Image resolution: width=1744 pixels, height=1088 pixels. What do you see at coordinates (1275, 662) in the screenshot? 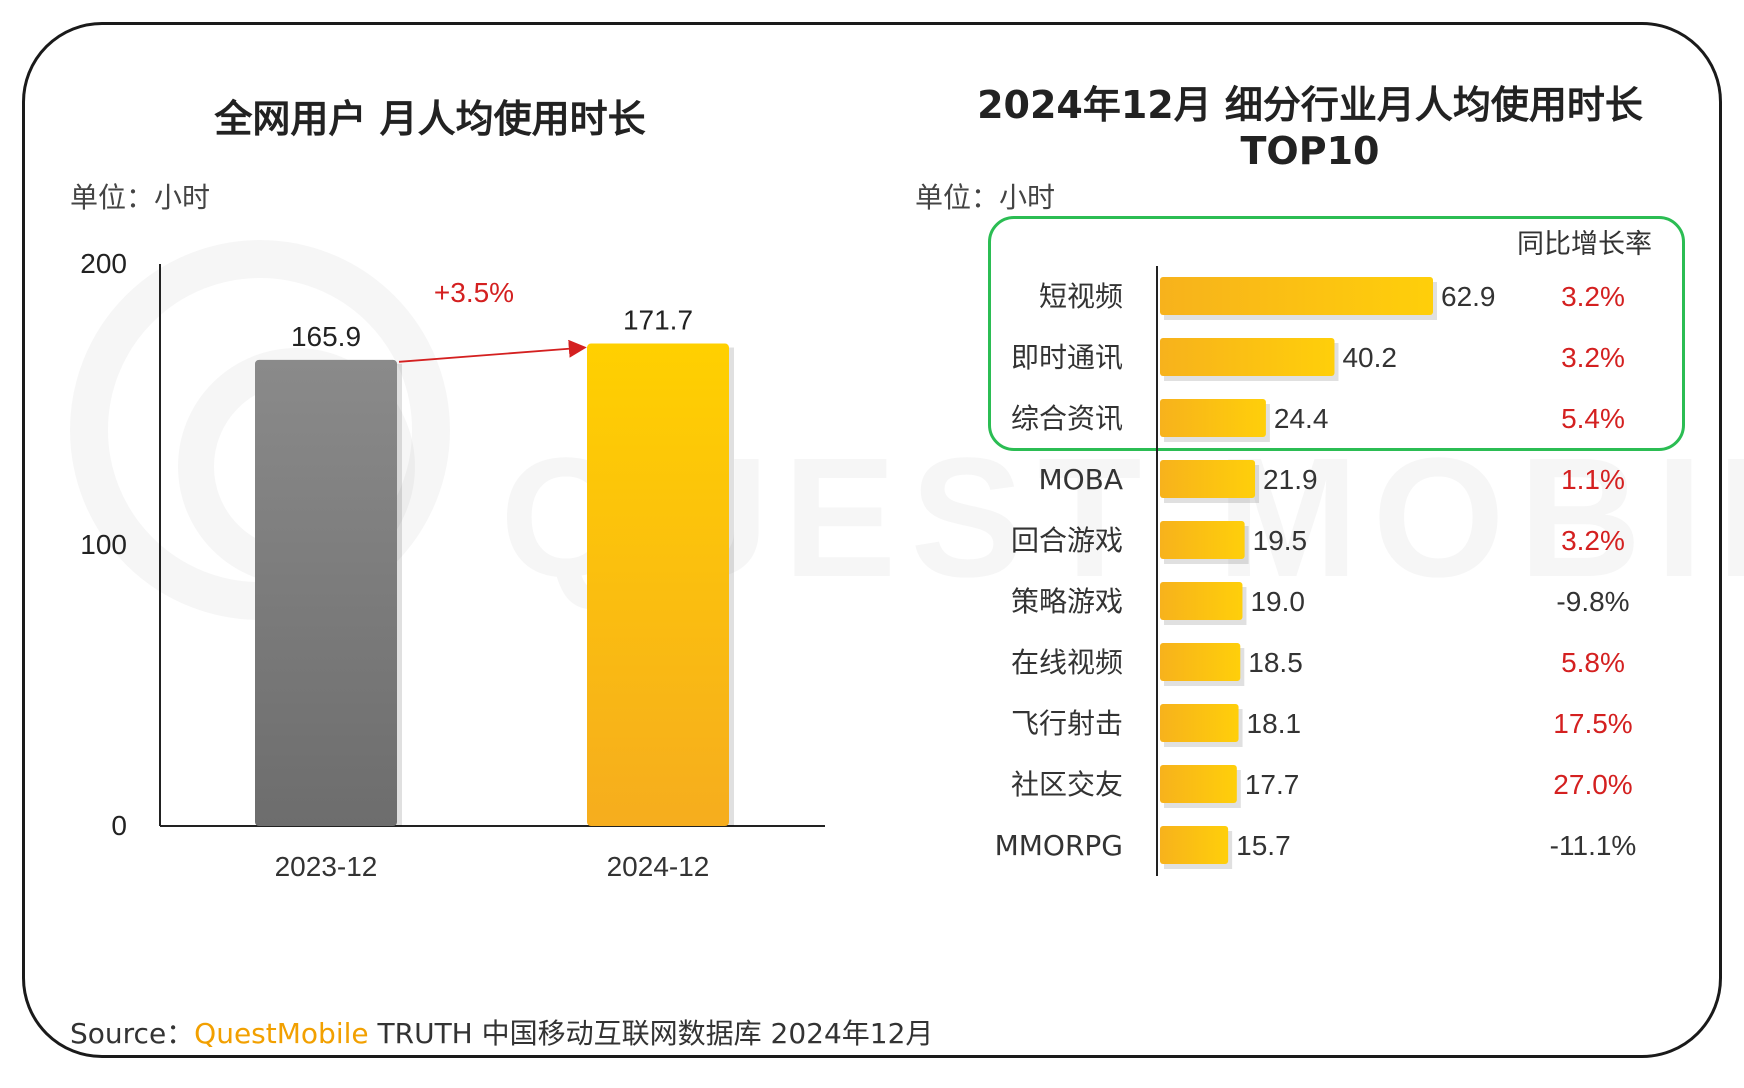
I see `bar-value-label: 18.5` at bounding box center [1275, 662].